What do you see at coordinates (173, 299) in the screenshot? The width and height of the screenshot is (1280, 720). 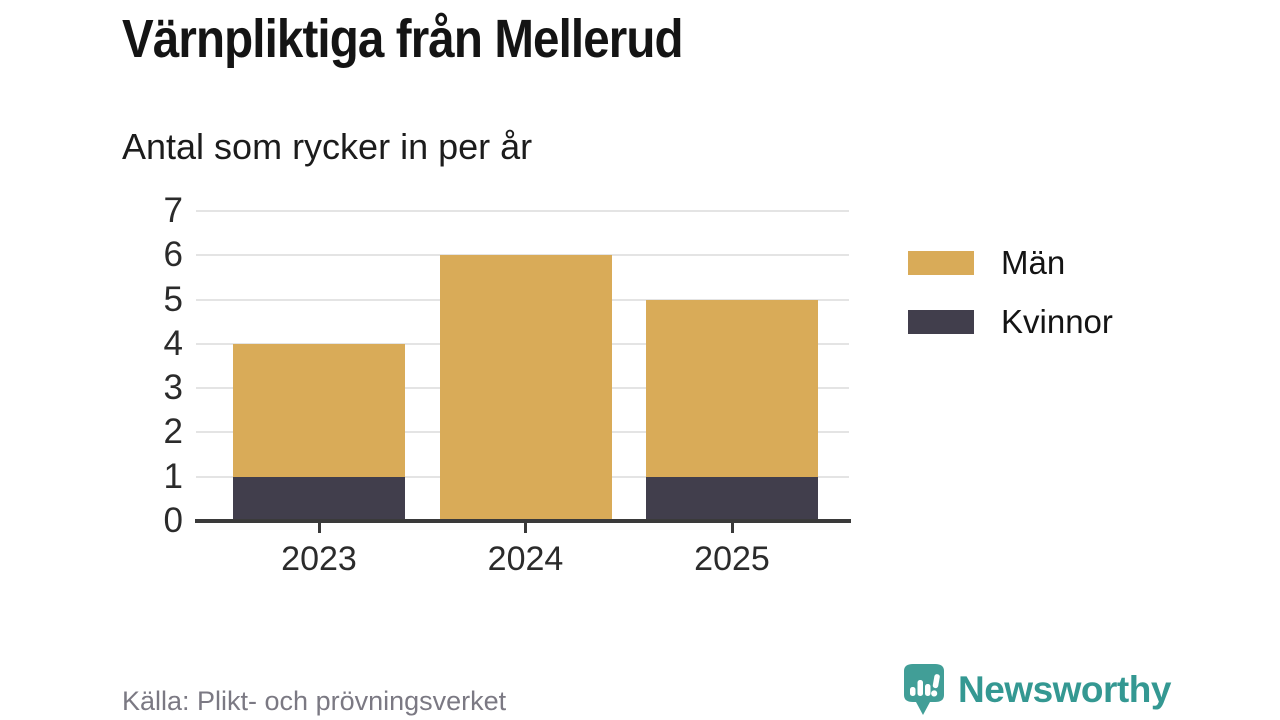 I see `y-tick-label: 5` at bounding box center [173, 299].